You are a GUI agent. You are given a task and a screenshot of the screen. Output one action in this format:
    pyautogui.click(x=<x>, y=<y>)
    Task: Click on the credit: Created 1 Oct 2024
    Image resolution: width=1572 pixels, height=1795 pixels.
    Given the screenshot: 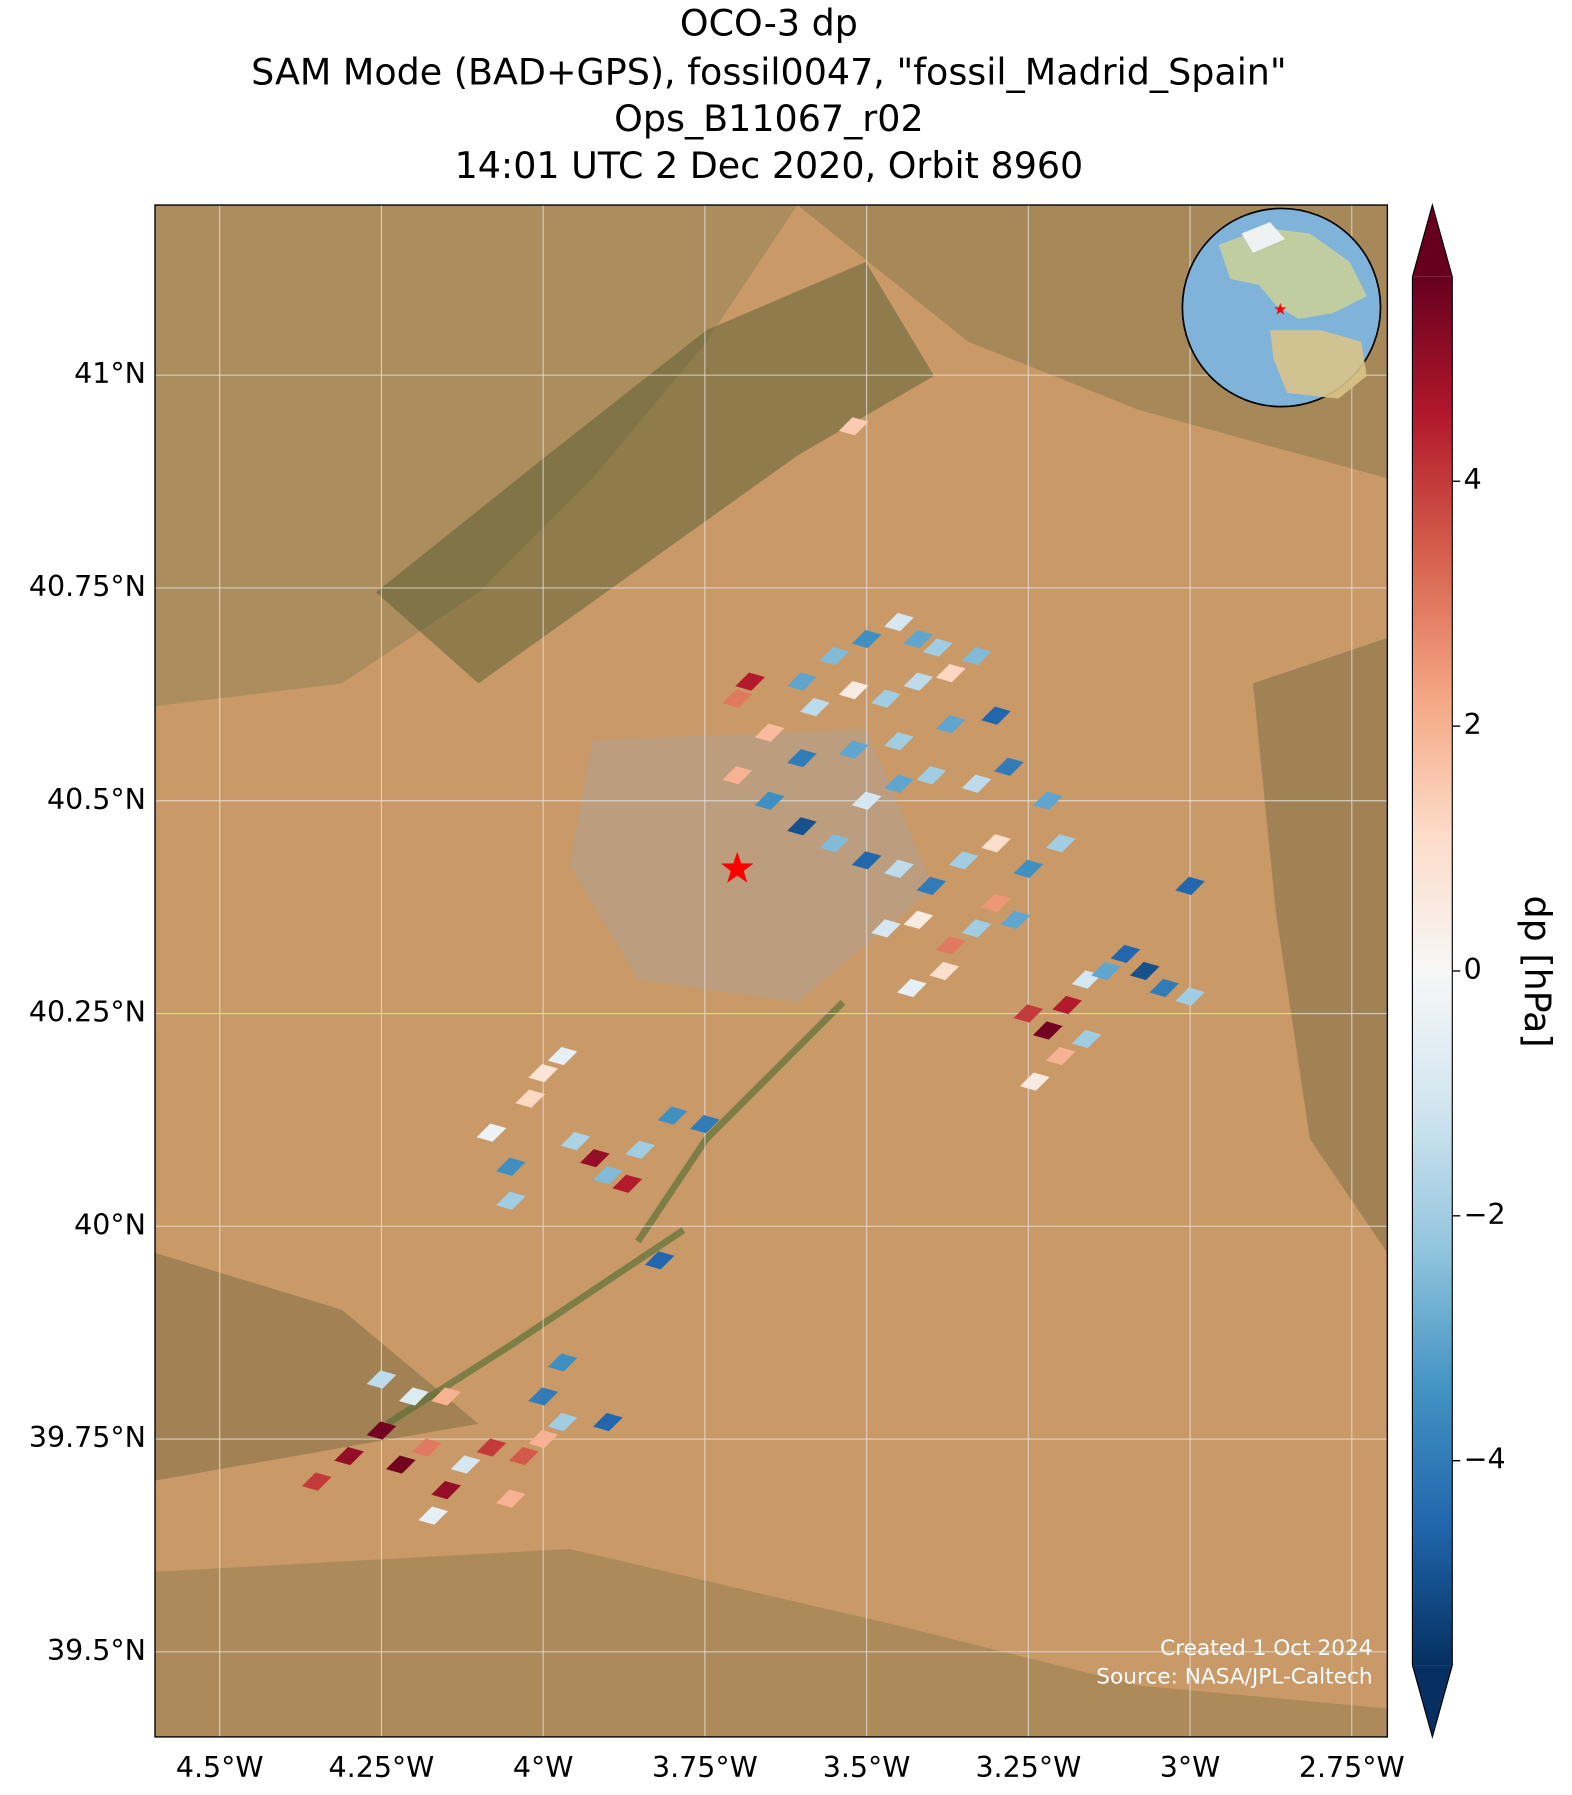 What is the action you would take?
    pyautogui.click(x=1266, y=1648)
    